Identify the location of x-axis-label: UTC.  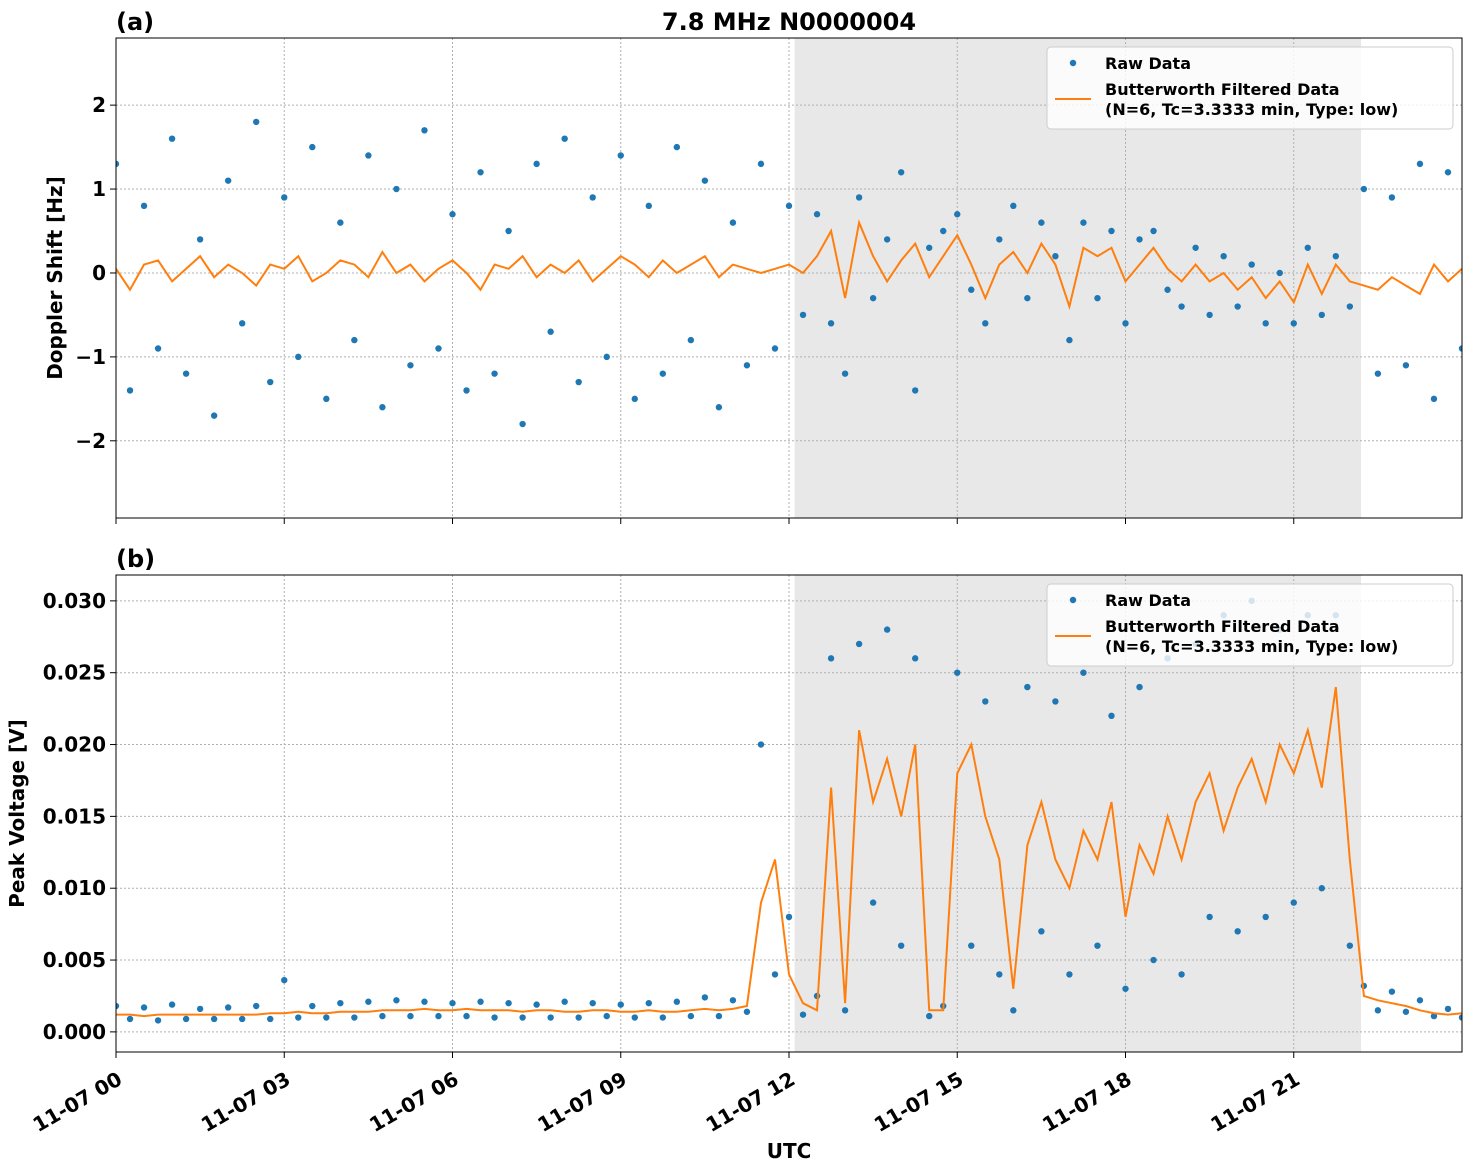
(789, 1151).